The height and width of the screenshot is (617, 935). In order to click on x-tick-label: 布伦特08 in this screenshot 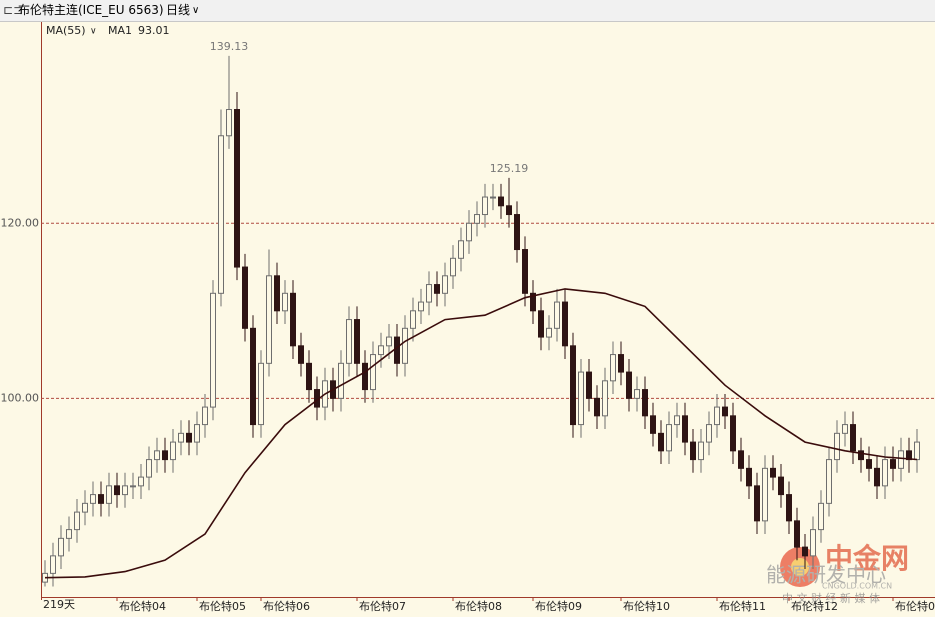, I will do `click(478, 606)`.